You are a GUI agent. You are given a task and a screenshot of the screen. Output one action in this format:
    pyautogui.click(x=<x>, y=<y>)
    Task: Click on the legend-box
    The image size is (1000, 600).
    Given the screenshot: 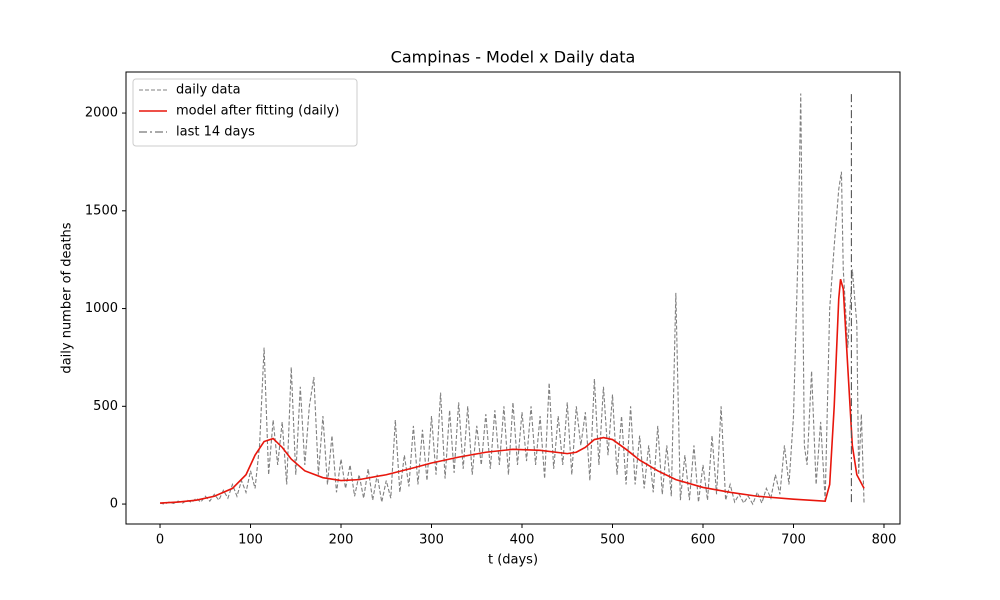 What is the action you would take?
    pyautogui.click(x=245, y=112)
    